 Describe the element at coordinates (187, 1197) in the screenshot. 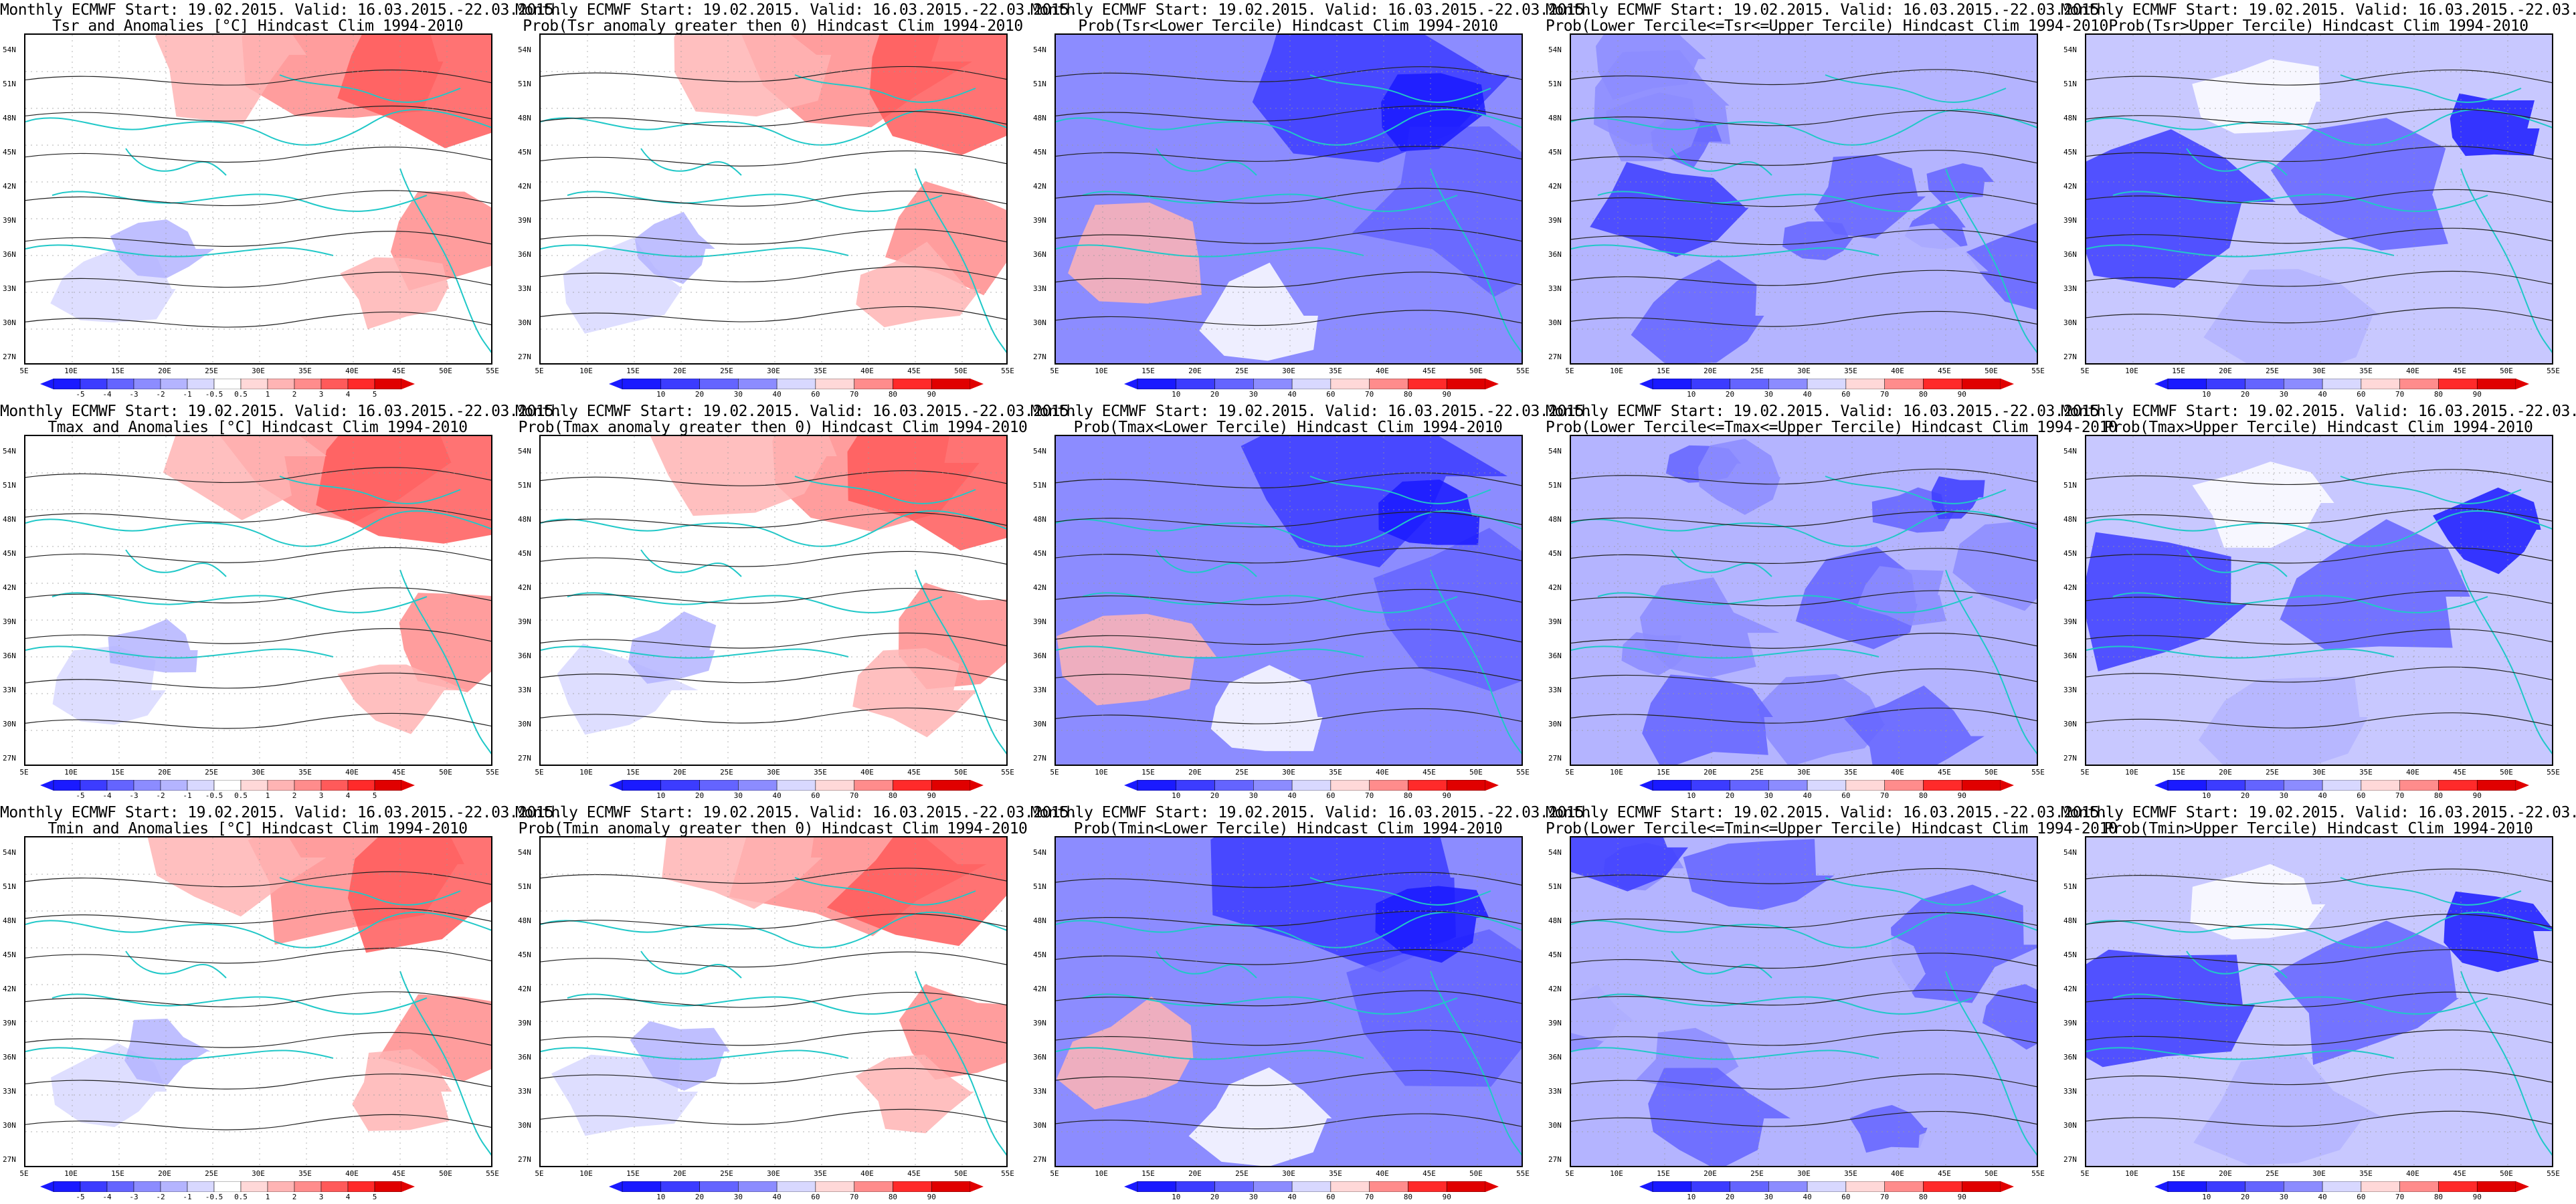

I see `colorbar-tick-label: -1` at that location.